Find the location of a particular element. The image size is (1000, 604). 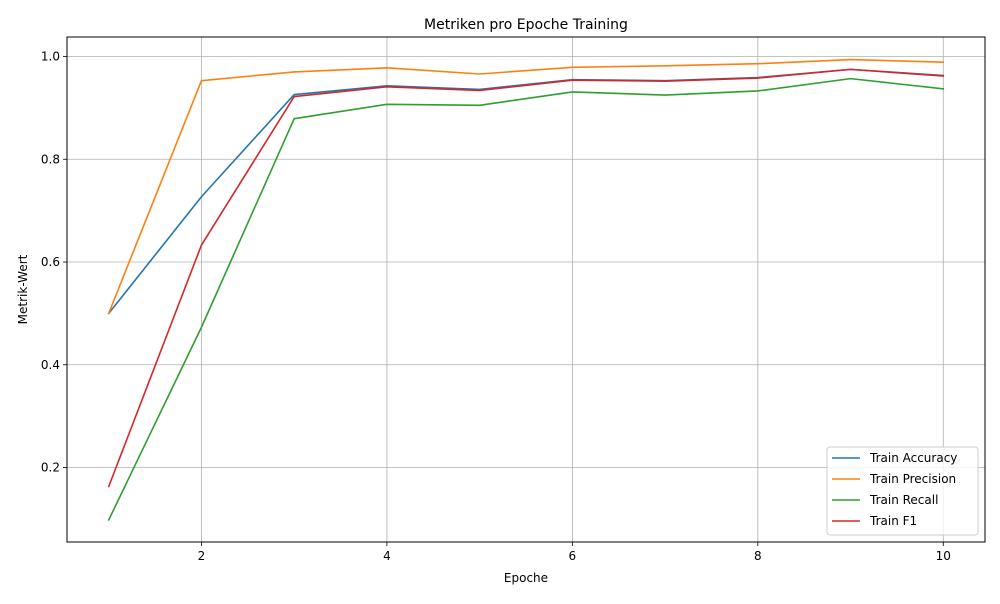

chart-title: Metriken pro Epoche Training is located at coordinates (526, 25).